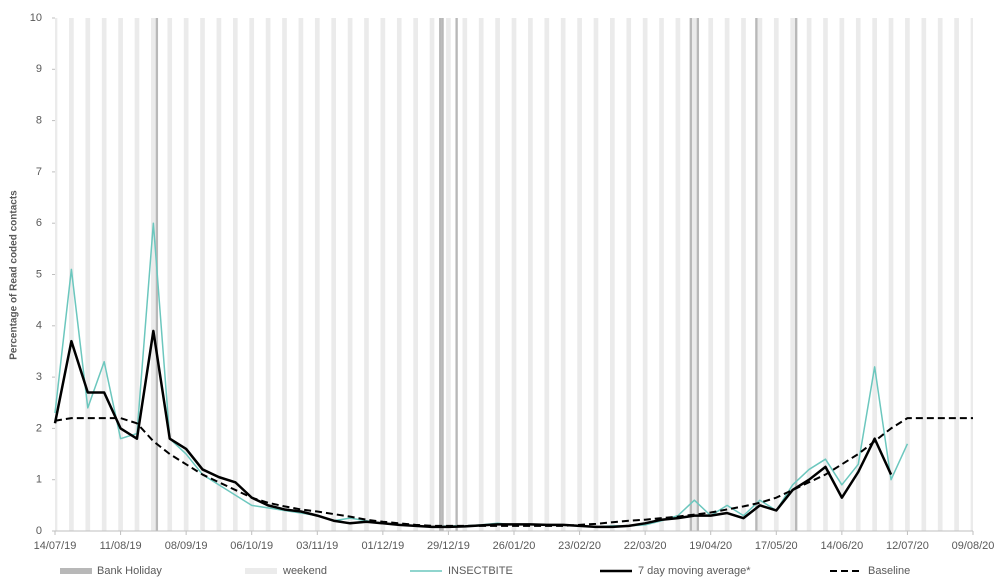 This screenshot has height=577, width=1003. I want to click on x-tick-label: 12/07/20, so click(907, 546).